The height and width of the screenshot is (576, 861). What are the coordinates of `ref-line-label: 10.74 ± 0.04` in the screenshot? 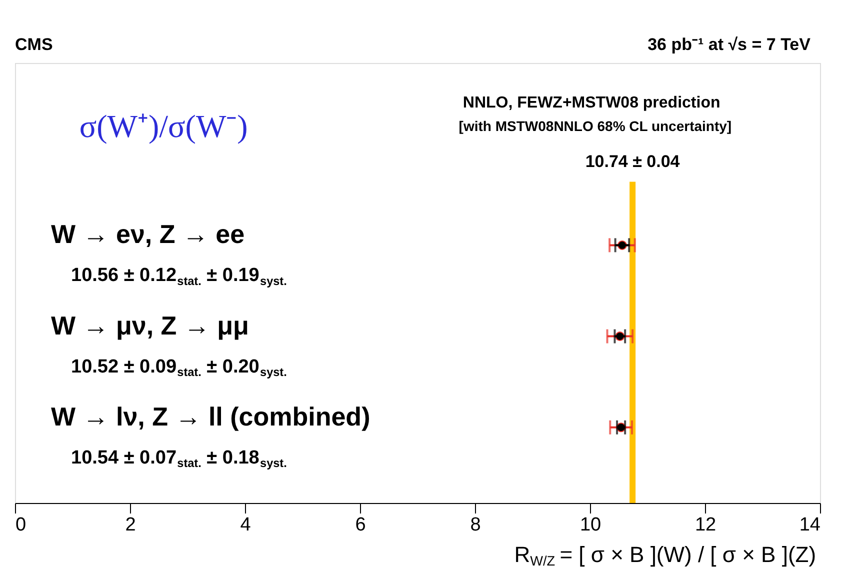 It's located at (632, 161).